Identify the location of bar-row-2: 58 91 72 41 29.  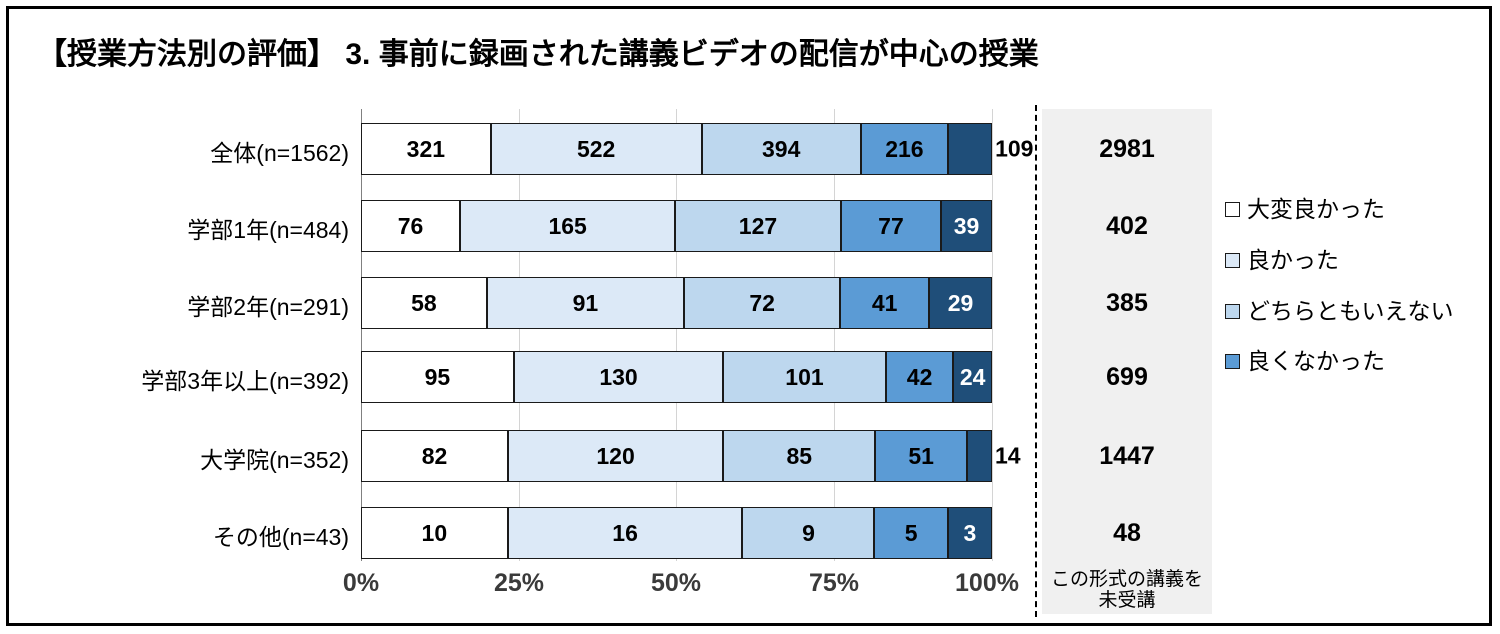
(676, 303).